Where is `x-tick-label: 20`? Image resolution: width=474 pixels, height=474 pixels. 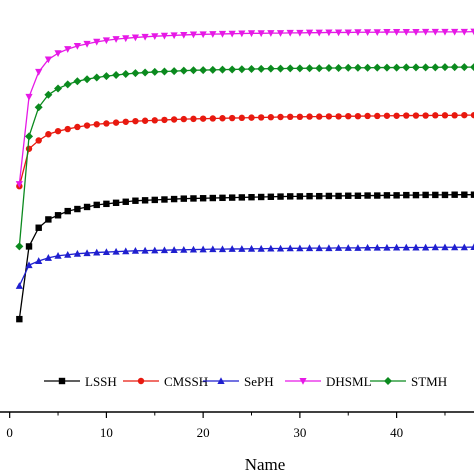
x-tick-label: 20 is located at coordinates (203, 432).